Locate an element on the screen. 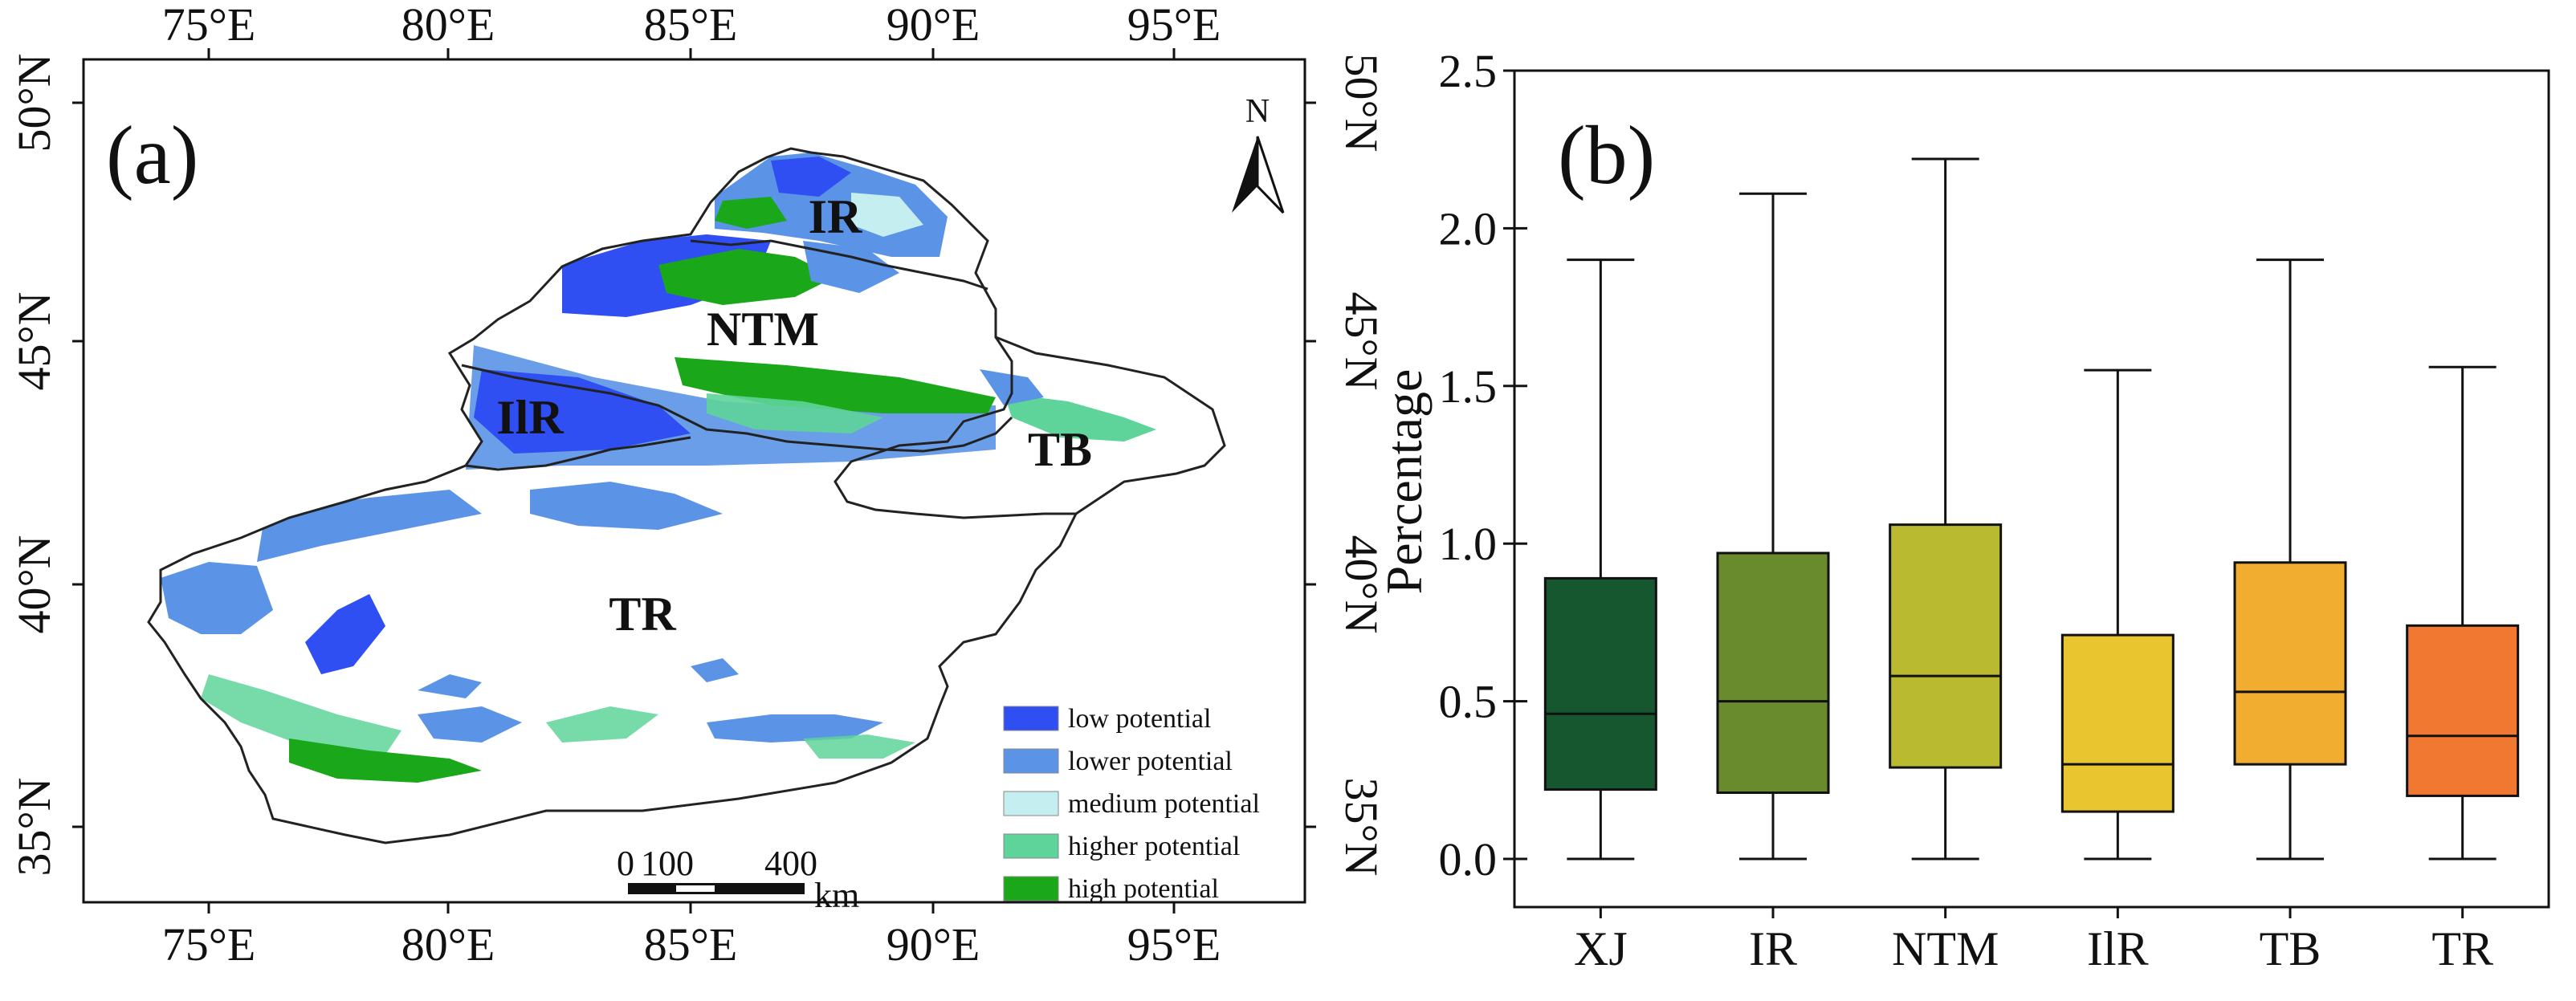  y-axis-title: Percentage is located at coordinates (1404, 482).